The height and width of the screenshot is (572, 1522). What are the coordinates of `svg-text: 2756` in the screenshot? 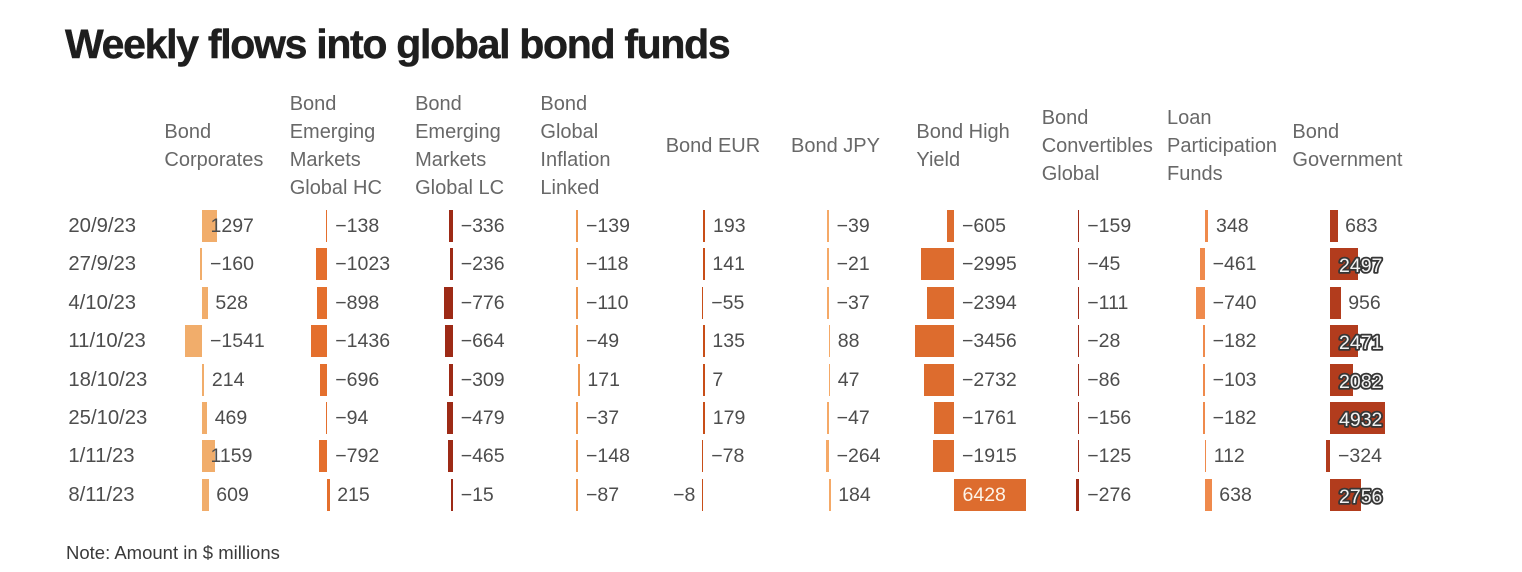 It's located at (1360, 497).